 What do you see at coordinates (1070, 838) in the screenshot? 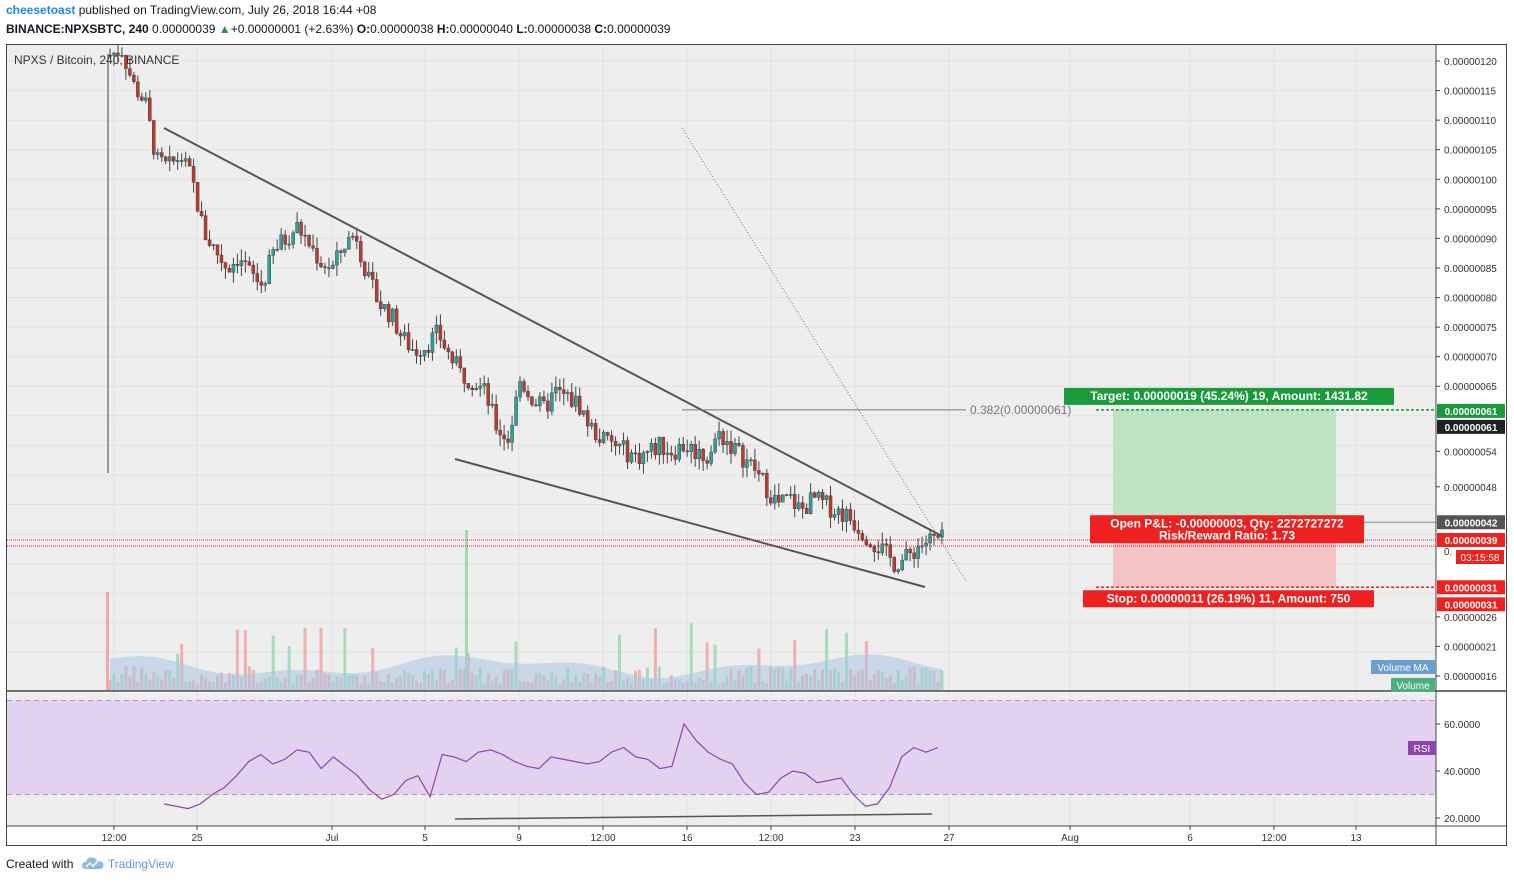
I see `time-tick-label: Aug` at bounding box center [1070, 838].